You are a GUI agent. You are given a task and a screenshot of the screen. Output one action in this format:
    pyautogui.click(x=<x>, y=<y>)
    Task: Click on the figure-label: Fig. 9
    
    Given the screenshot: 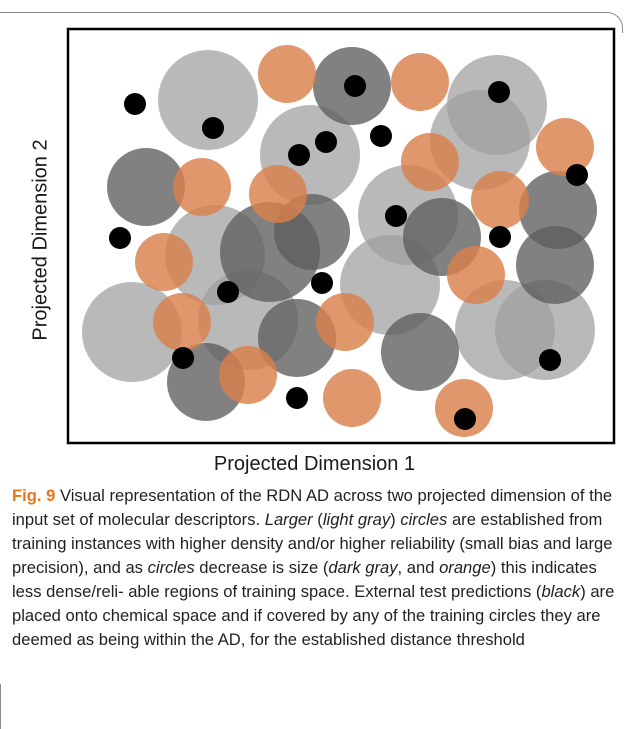 What is the action you would take?
    pyautogui.click(x=34, y=495)
    